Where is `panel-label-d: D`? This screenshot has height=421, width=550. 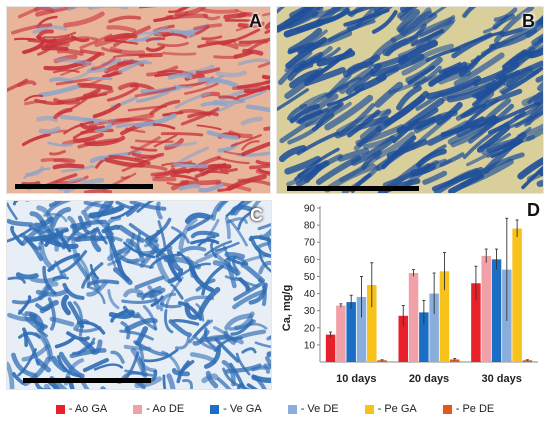
panel-label-d: D is located at coordinates (533, 210).